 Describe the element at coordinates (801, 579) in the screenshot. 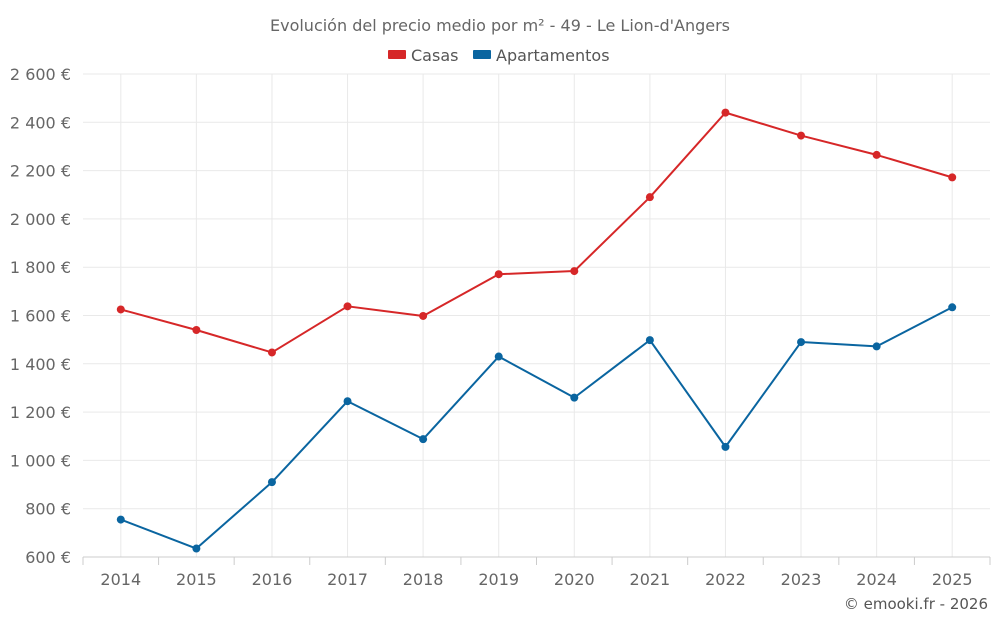

I see `x-tick-label: 2023` at that location.